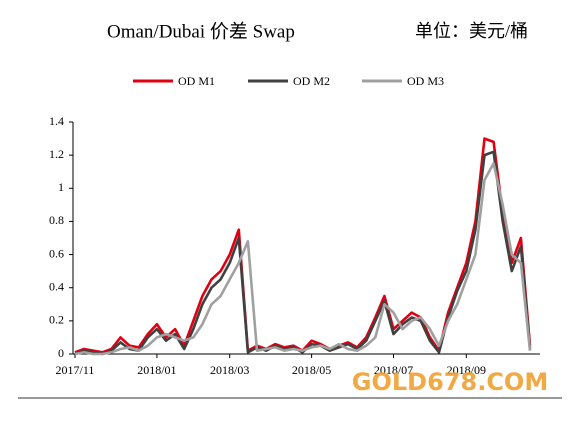  Describe the element at coordinates (471, 31) in the screenshot. I see `unit-label: 单位：美元/桶` at that location.